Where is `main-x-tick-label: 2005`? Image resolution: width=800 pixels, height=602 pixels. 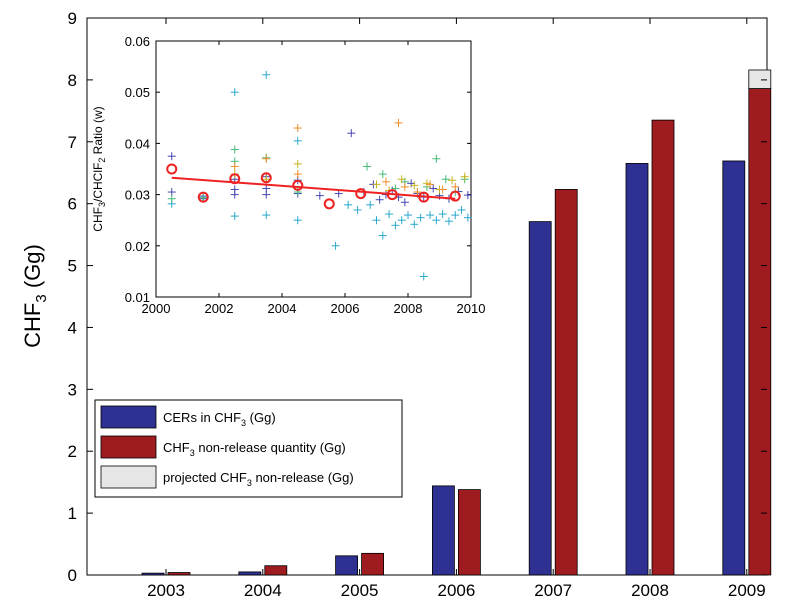 main-x-tick-label: 2005 is located at coordinates (360, 590).